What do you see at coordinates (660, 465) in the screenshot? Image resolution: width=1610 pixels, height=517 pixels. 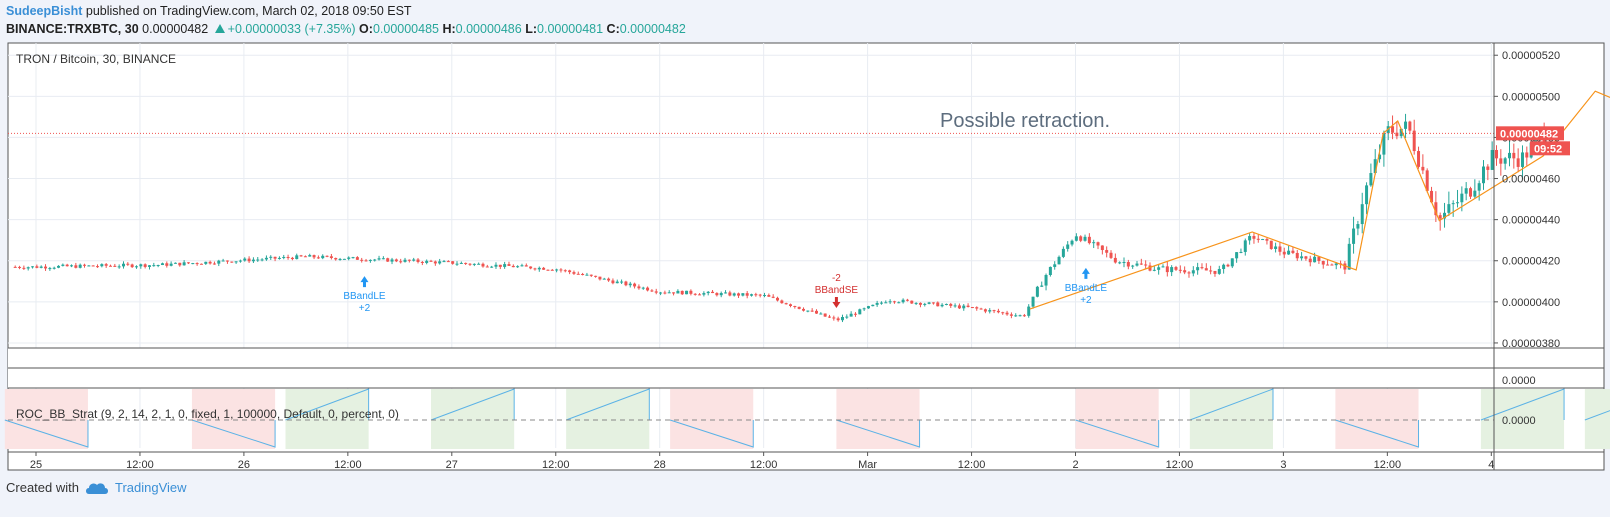 I see `x-tick-label: 28` at bounding box center [660, 465].